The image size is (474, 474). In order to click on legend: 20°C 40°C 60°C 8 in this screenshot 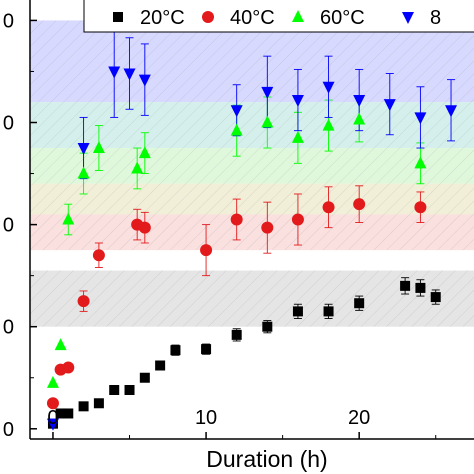, I will do `click(278, 16)`.